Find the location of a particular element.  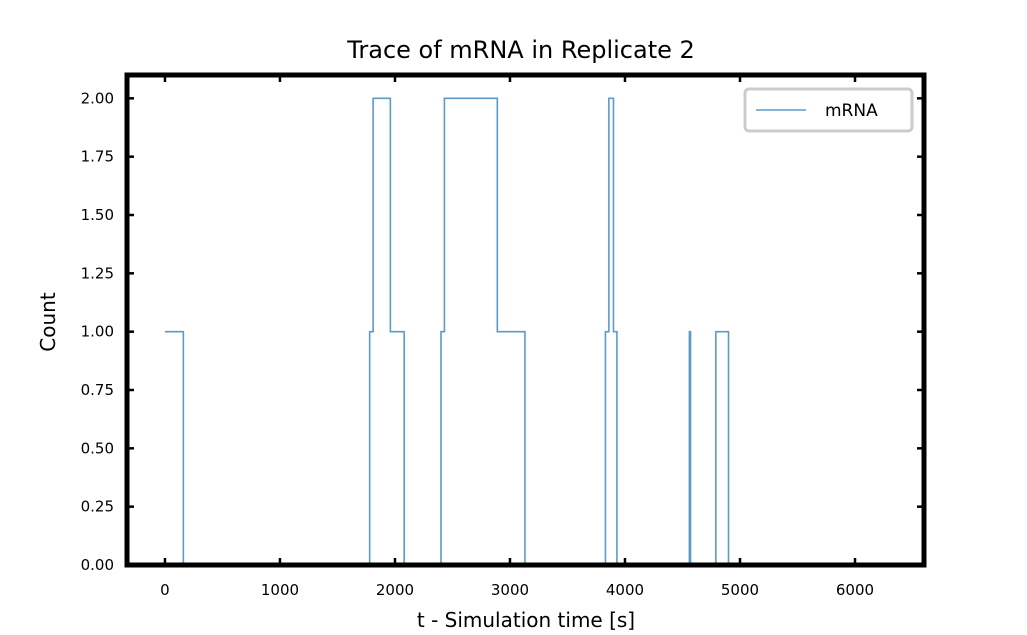

x-tick-label: 0 is located at coordinates (165, 590).